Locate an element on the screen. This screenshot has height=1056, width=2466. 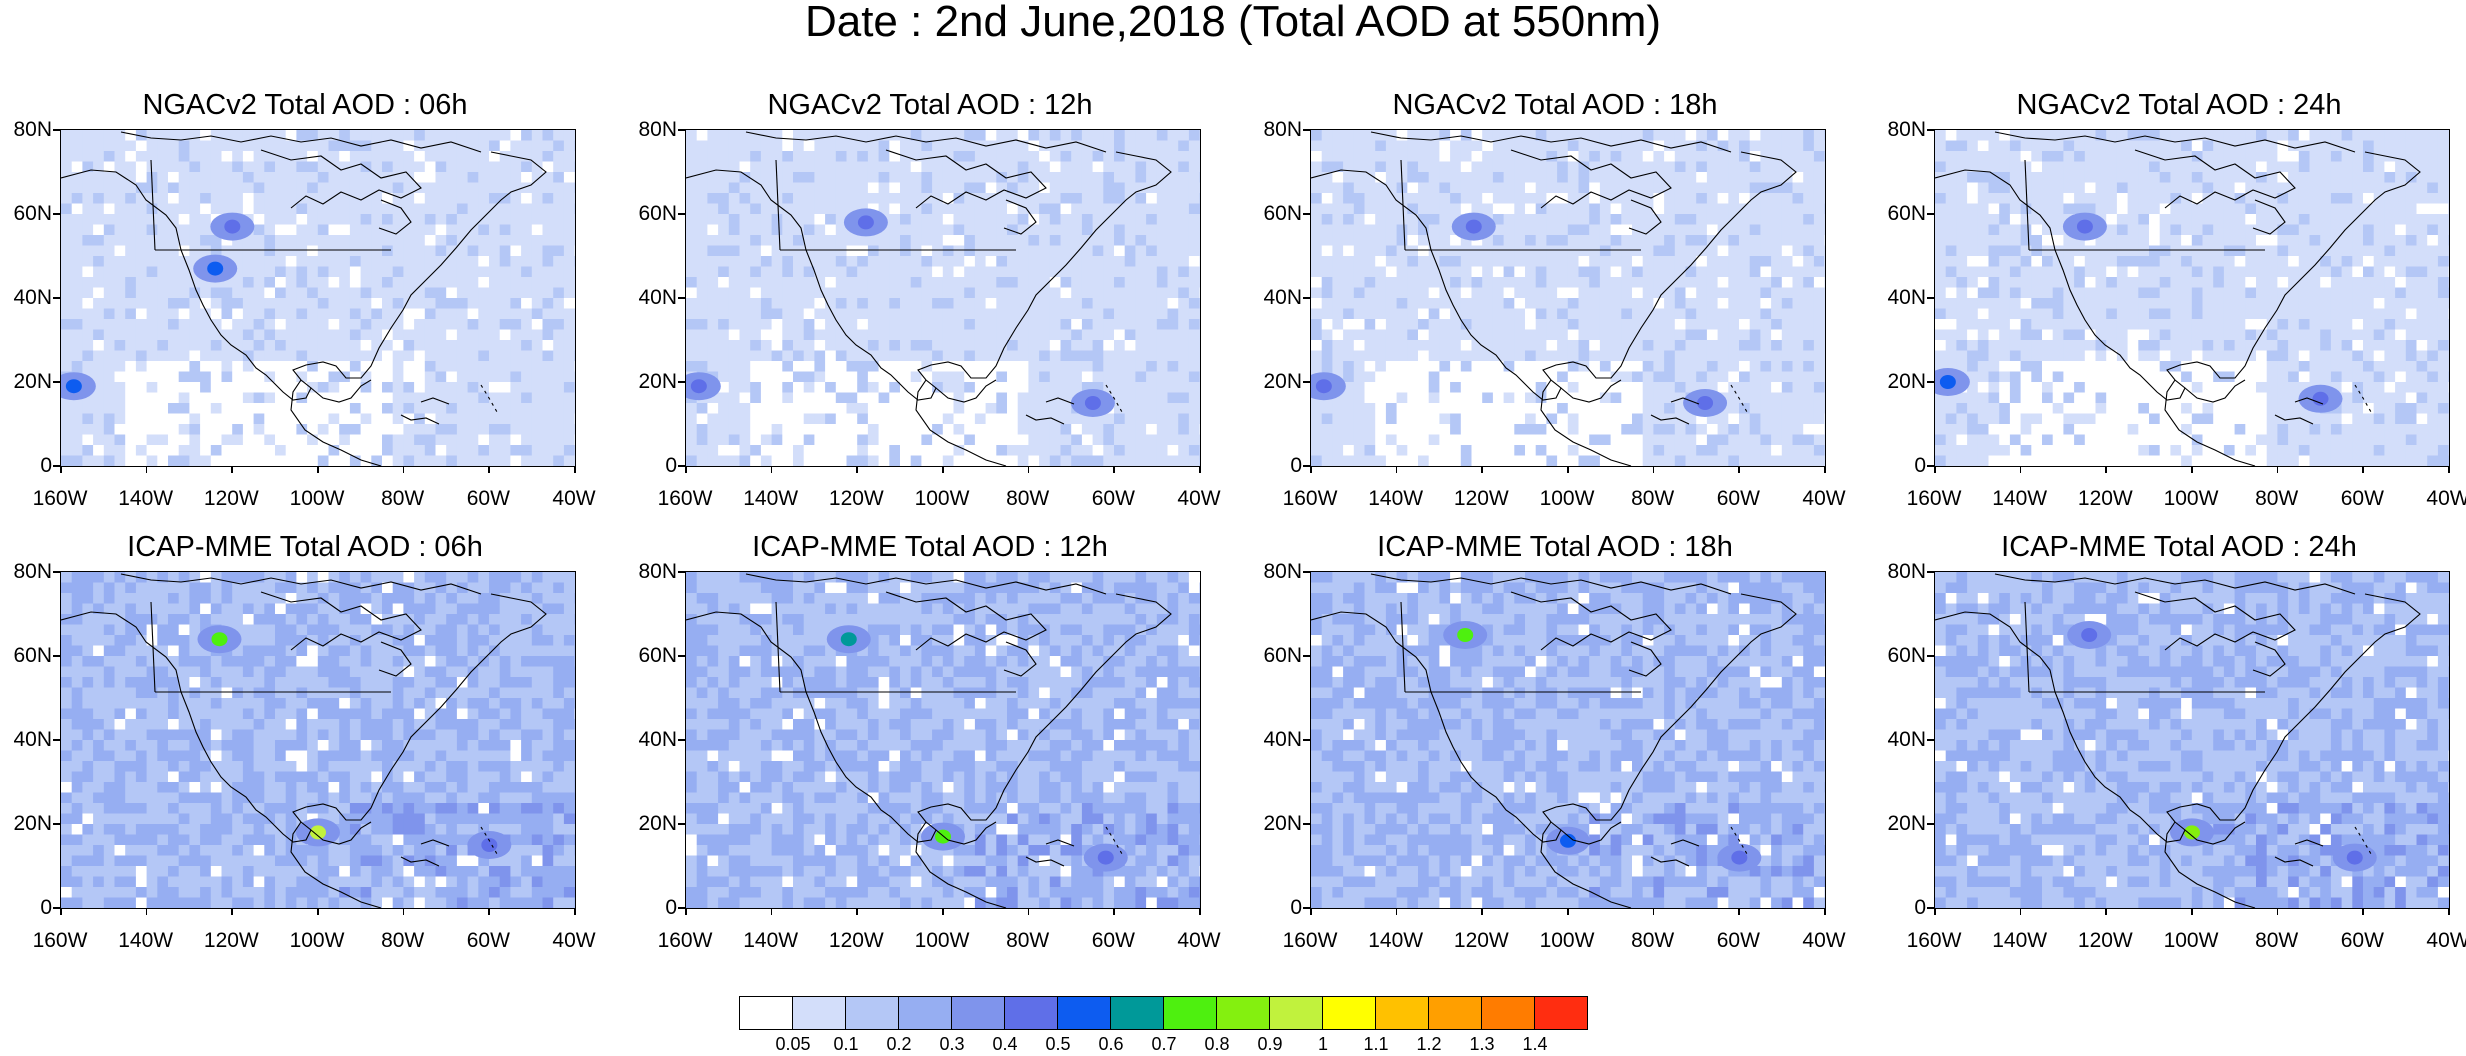
lat-tick is located at coordinates (1306, 214).